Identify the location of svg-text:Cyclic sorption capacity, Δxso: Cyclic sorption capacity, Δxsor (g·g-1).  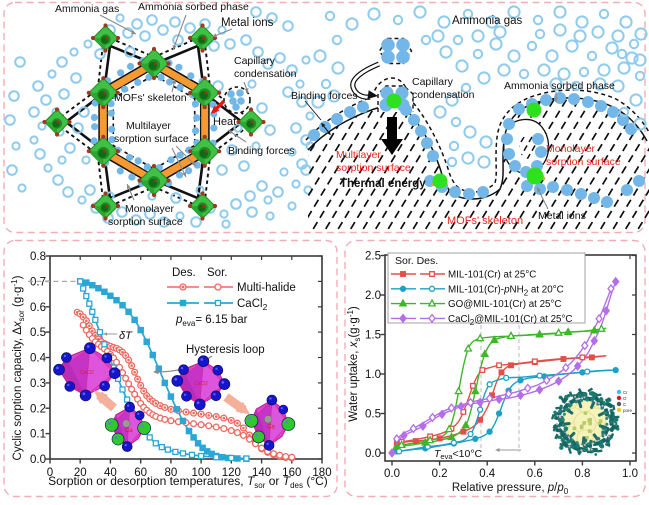
(18, 367).